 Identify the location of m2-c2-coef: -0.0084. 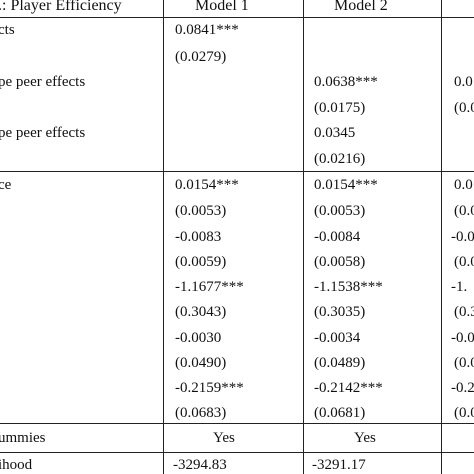
(337, 237).